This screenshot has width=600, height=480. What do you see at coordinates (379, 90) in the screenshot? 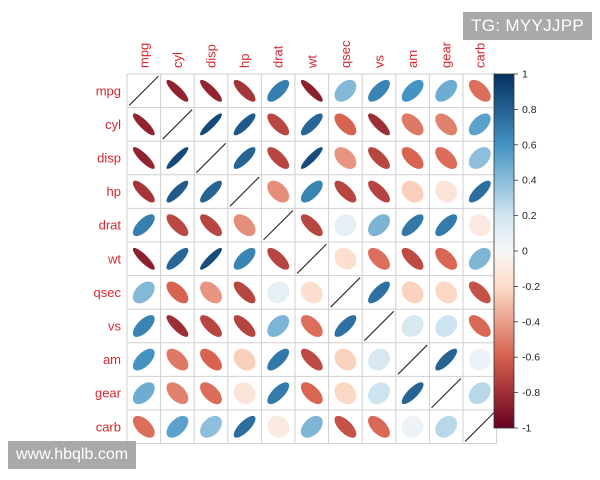
I see `cell-mpg-vs` at bounding box center [379, 90].